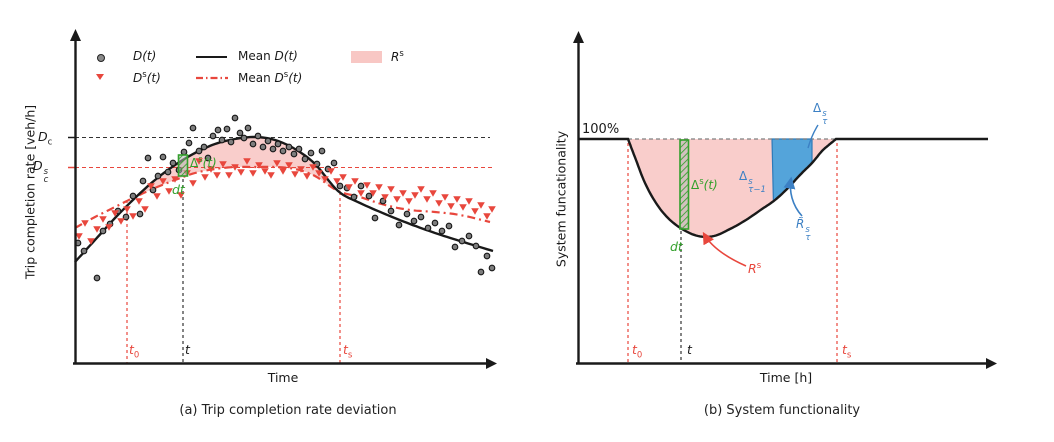 The height and width of the screenshot is (442, 1054). Describe the element at coordinates (101, 58) in the screenshot. I see `legend-marker-d-dot` at that location.